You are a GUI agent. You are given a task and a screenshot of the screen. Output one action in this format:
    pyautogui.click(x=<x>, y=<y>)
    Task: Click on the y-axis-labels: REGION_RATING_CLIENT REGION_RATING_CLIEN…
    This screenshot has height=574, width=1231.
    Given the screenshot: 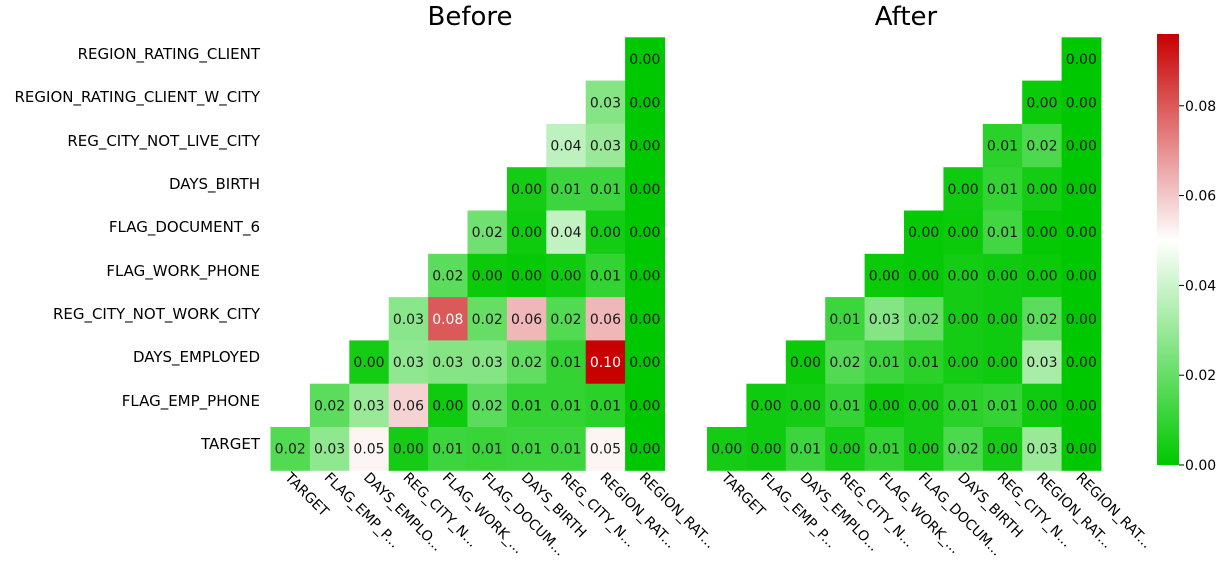 What is the action you would take?
    pyautogui.click(x=138, y=249)
    